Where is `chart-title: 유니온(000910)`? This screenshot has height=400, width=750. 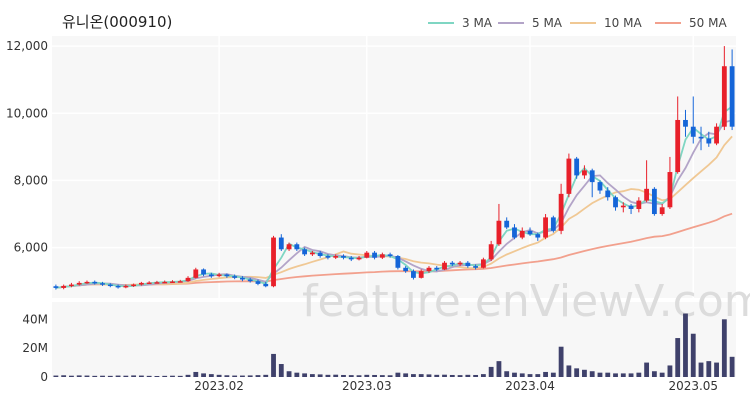
chart-title: 유니온(000910) is located at coordinates (117, 22).